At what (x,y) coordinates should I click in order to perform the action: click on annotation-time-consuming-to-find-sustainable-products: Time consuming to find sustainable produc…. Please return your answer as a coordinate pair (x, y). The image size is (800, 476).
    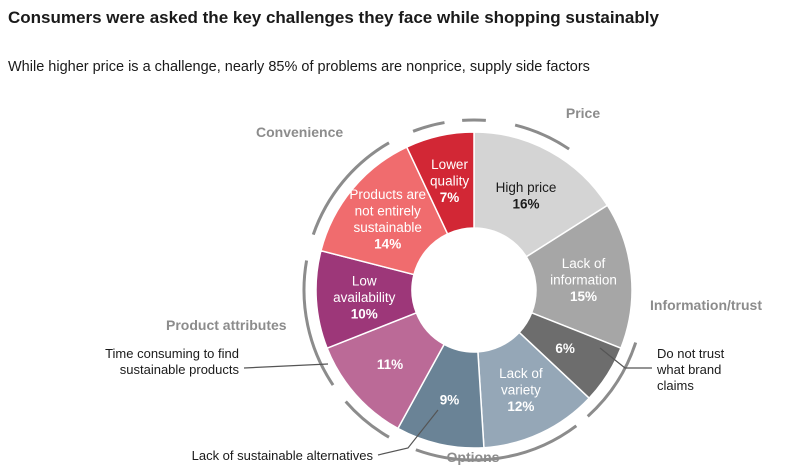
    Looking at the image, I should click on (172, 361).